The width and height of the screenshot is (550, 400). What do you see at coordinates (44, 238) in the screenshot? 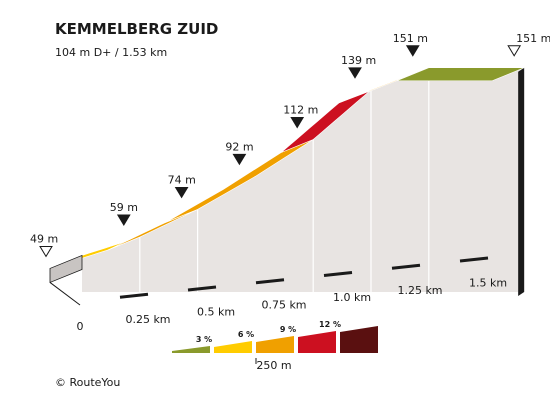
I see `elevation-label: 49 m` at bounding box center [44, 238].